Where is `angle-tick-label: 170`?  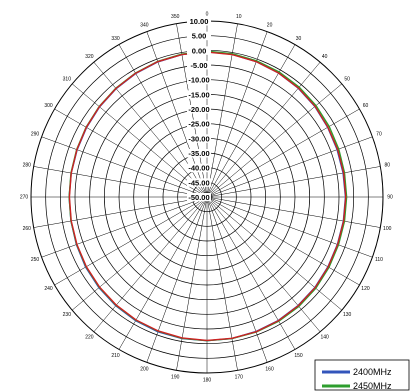 angle-tick-label: 170 is located at coordinates (239, 378).